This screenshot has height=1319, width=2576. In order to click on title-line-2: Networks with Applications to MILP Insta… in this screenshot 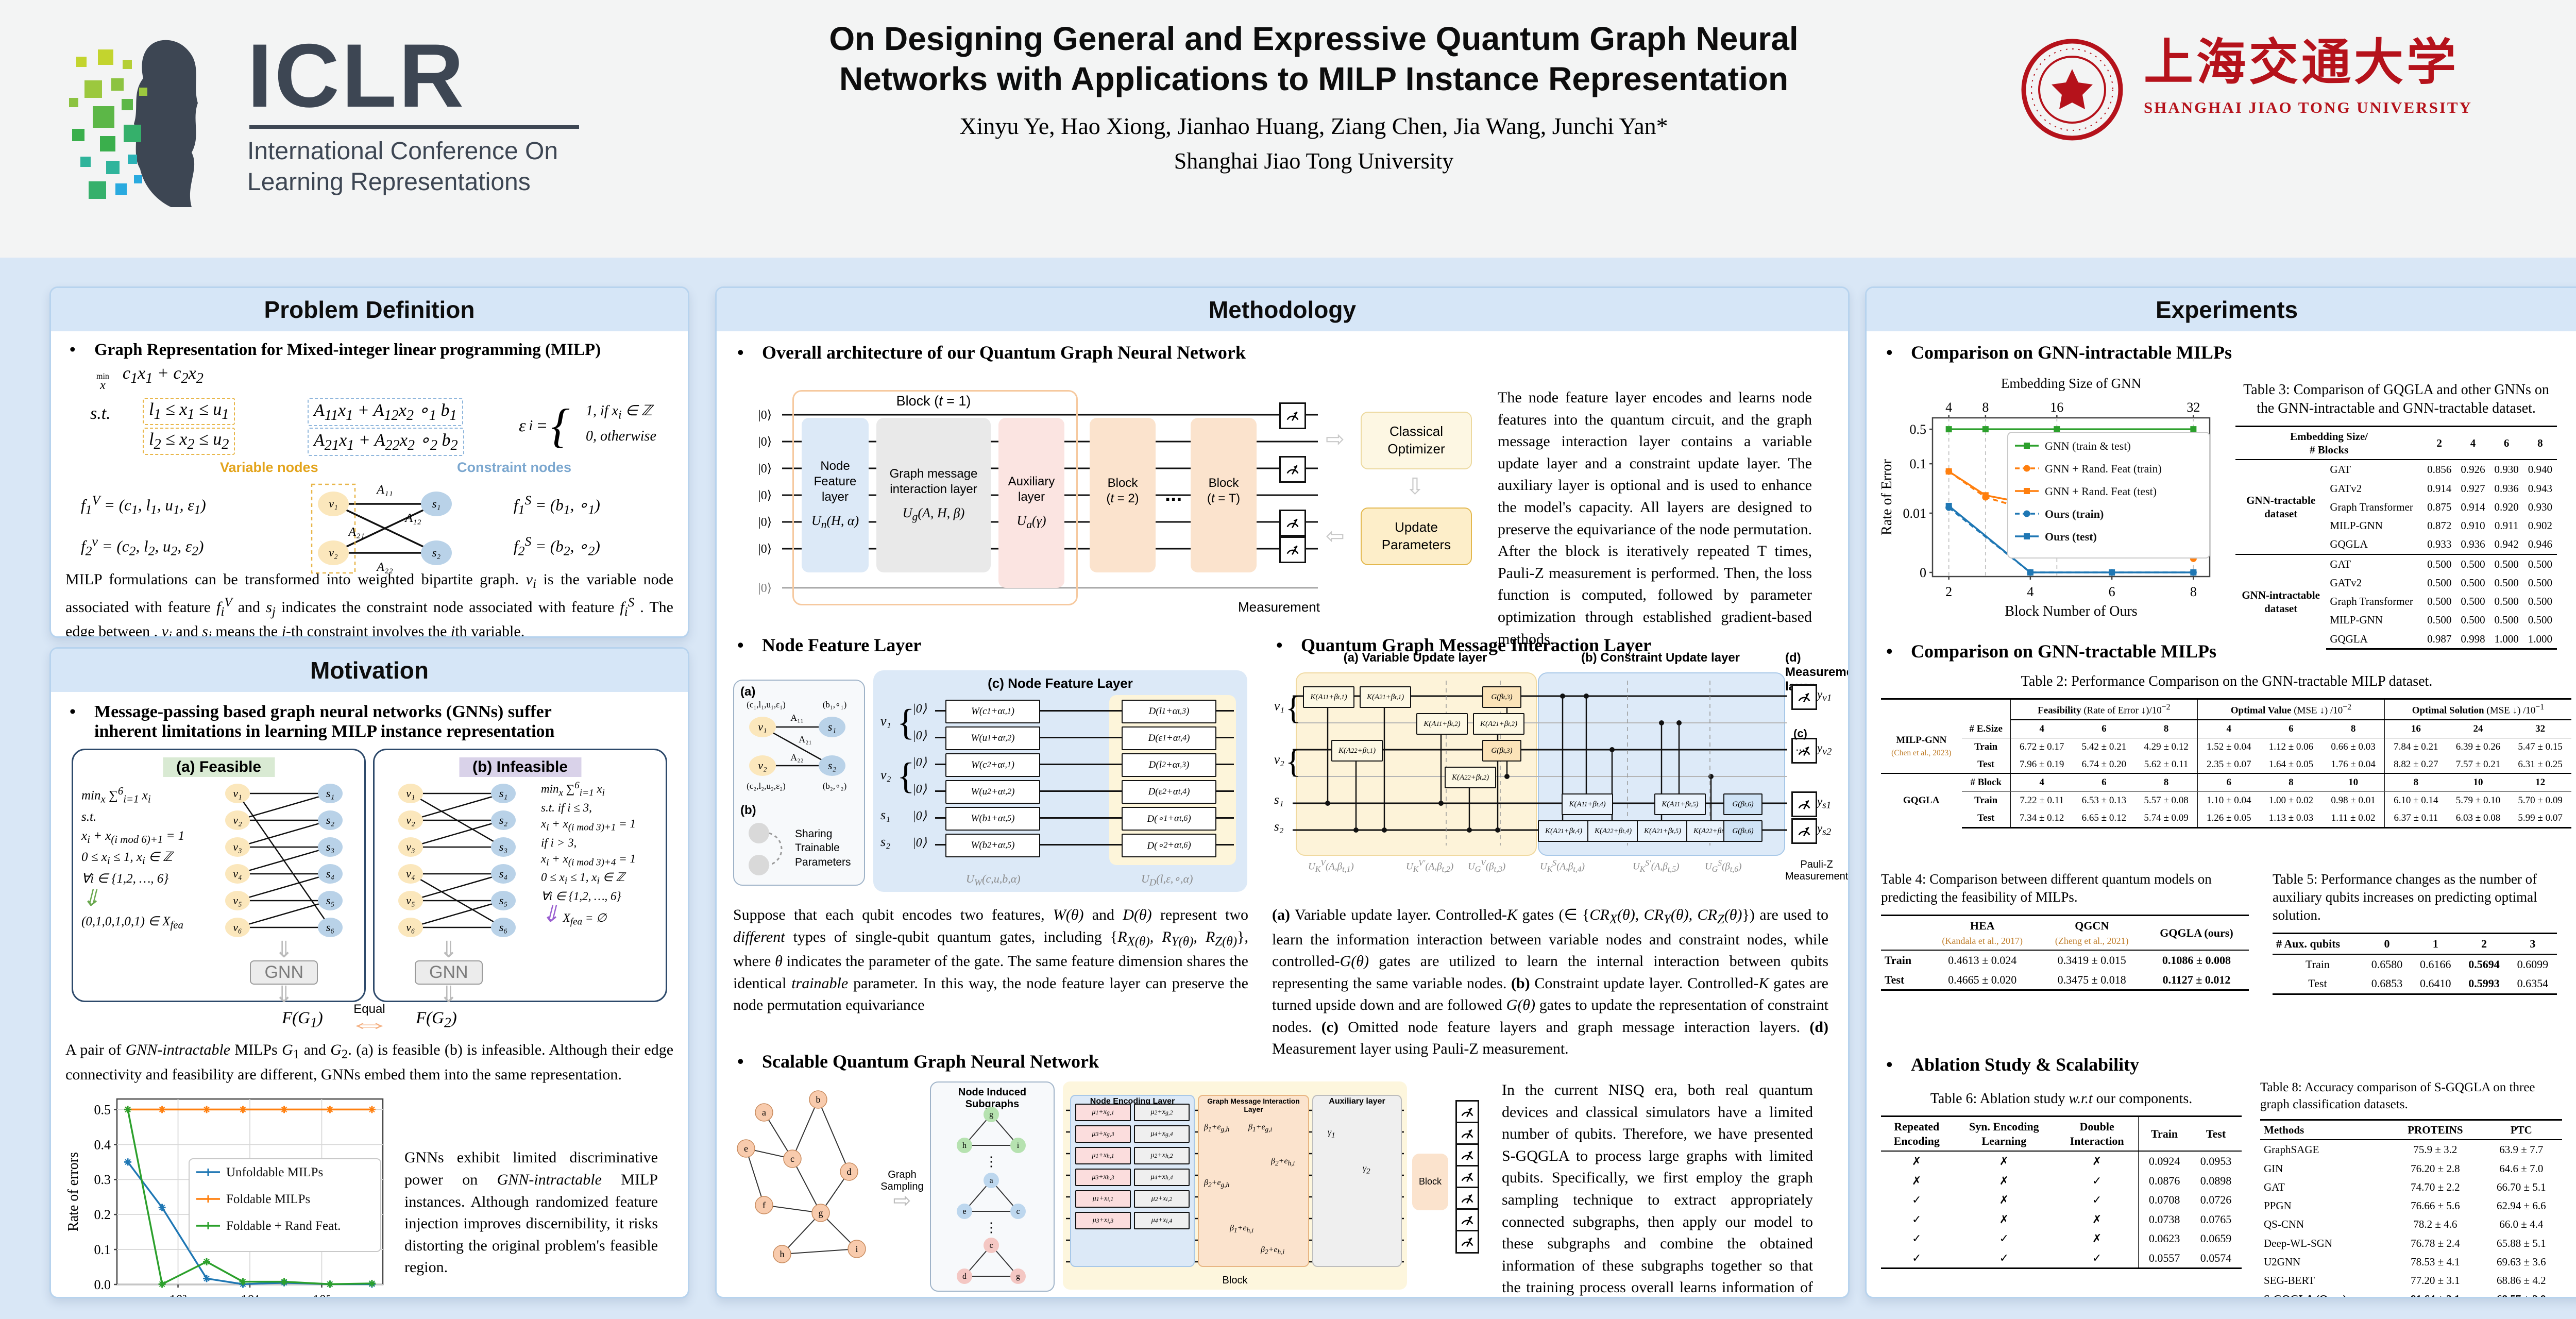, I will do `click(1314, 79)`.